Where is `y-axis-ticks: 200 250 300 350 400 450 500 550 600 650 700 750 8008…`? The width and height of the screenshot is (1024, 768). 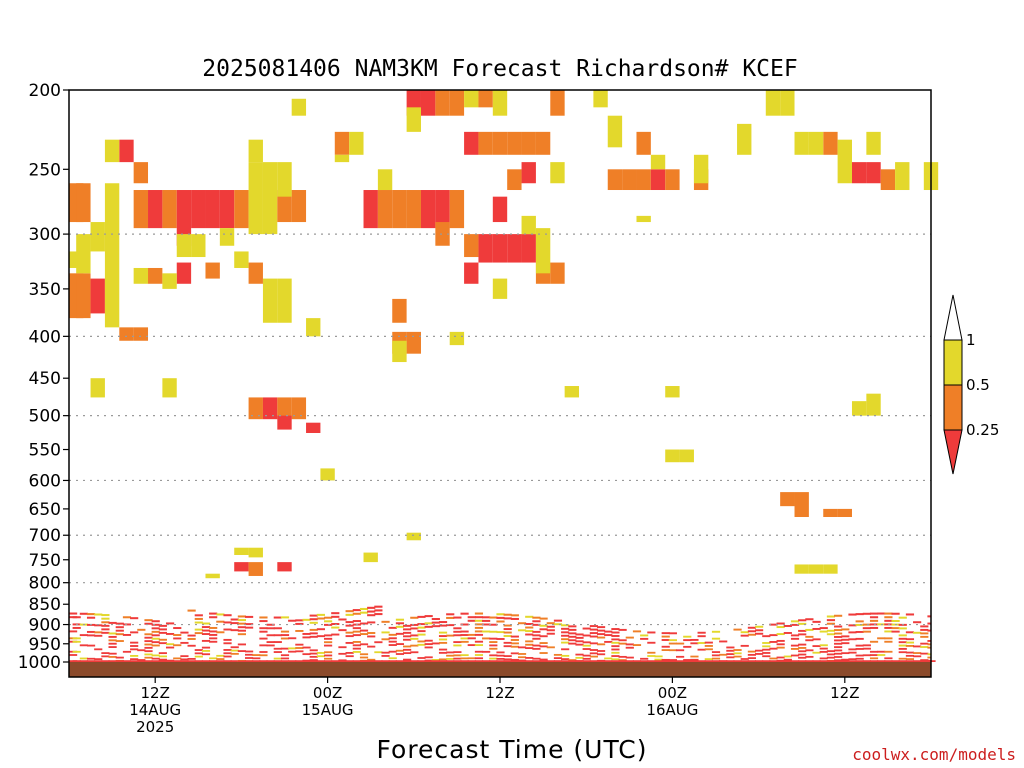 y-axis-ticks: 200 250 300 350 400 450 500 550 600 650 700 750 8008… is located at coordinates (43, 377).